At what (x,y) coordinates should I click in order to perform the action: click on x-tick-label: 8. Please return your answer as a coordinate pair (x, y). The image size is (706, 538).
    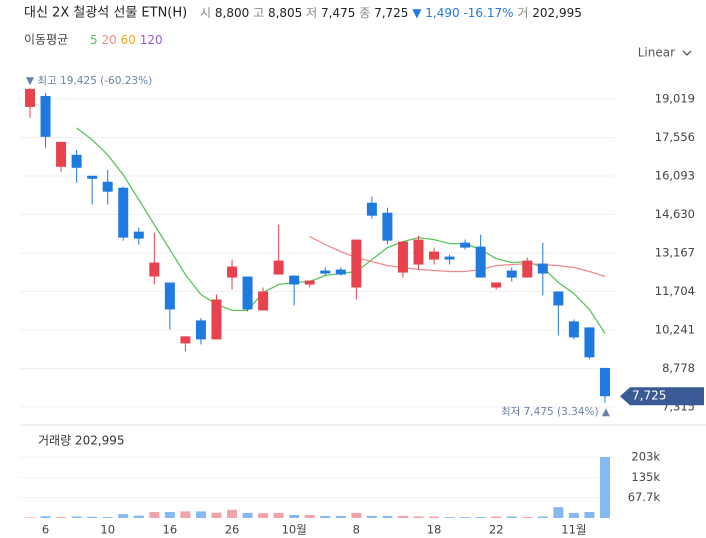
    Looking at the image, I should click on (356, 530).